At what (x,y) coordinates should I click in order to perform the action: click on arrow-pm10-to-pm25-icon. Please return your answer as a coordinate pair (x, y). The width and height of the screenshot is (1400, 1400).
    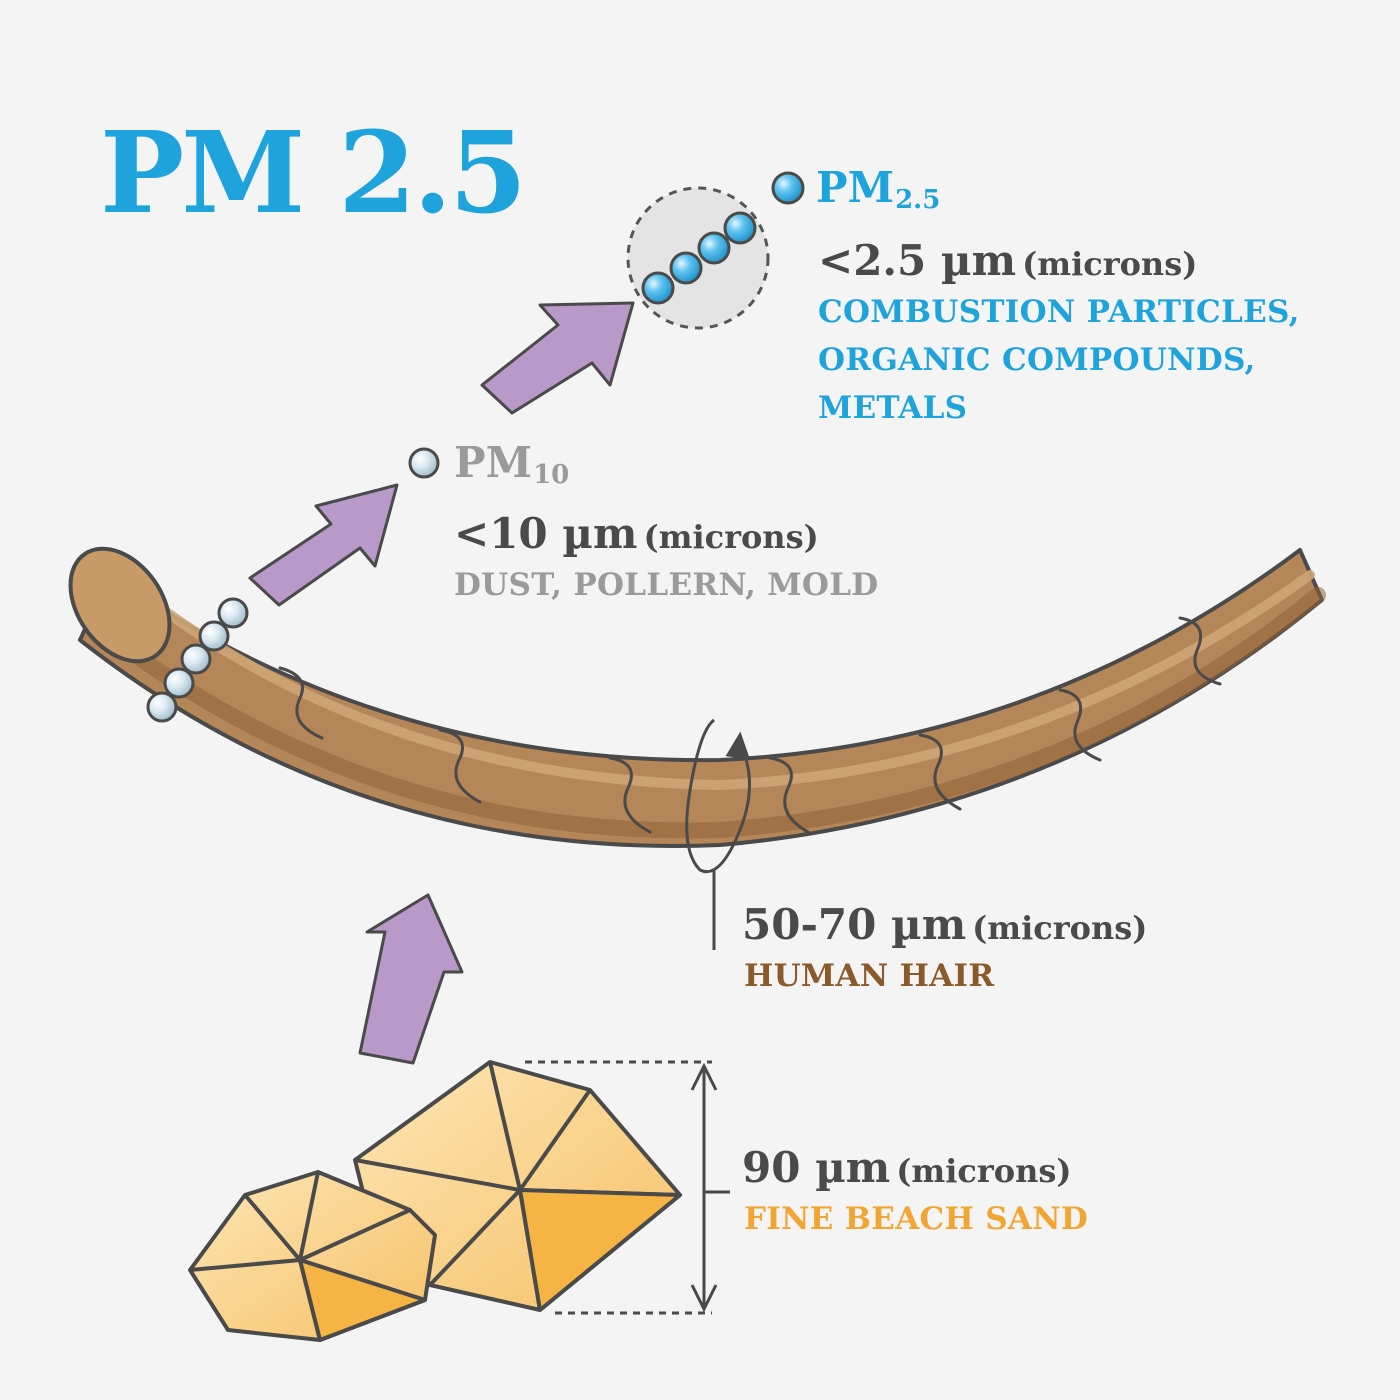
    Looking at the image, I should click on (557, 358).